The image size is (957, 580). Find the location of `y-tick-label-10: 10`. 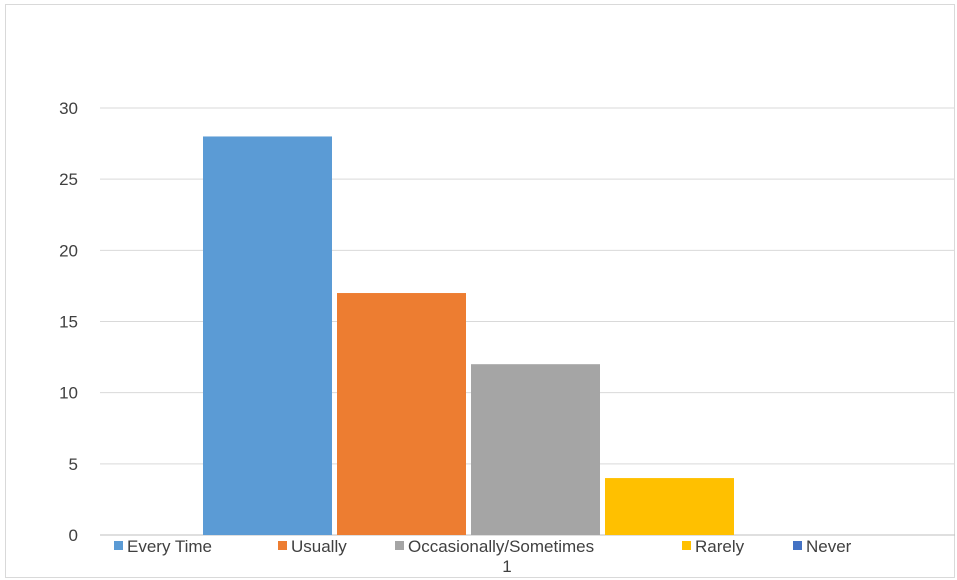

y-tick-label-10: 10 is located at coordinates (68, 393).